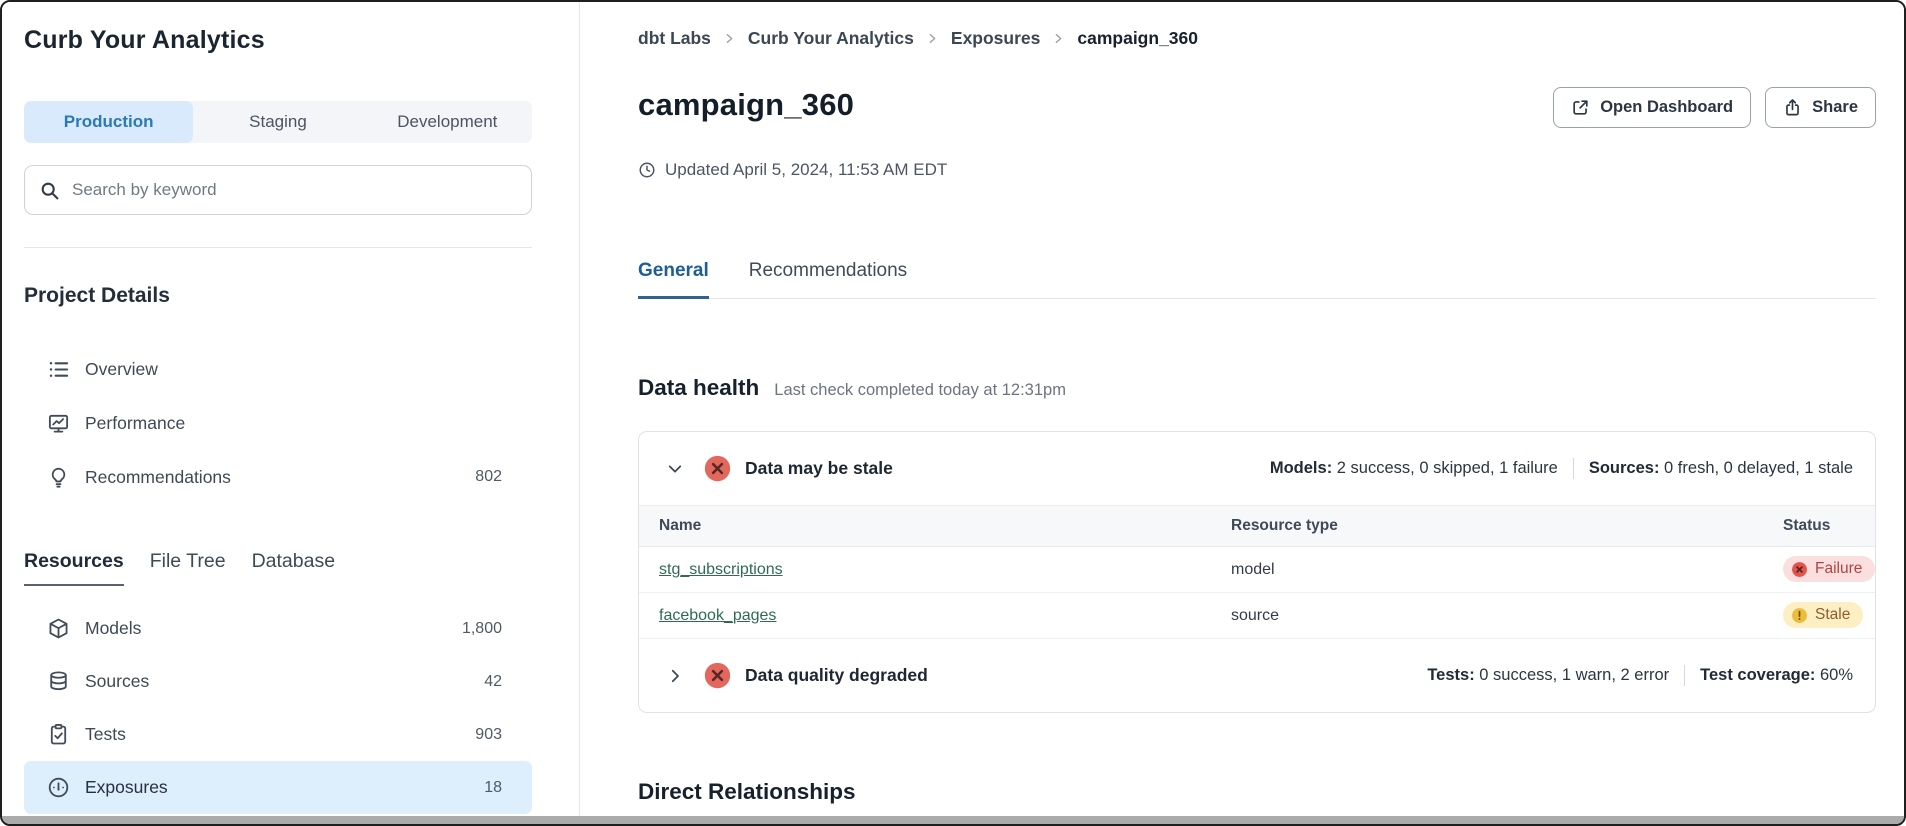  I want to click on column-header-name: Name, so click(680, 525).